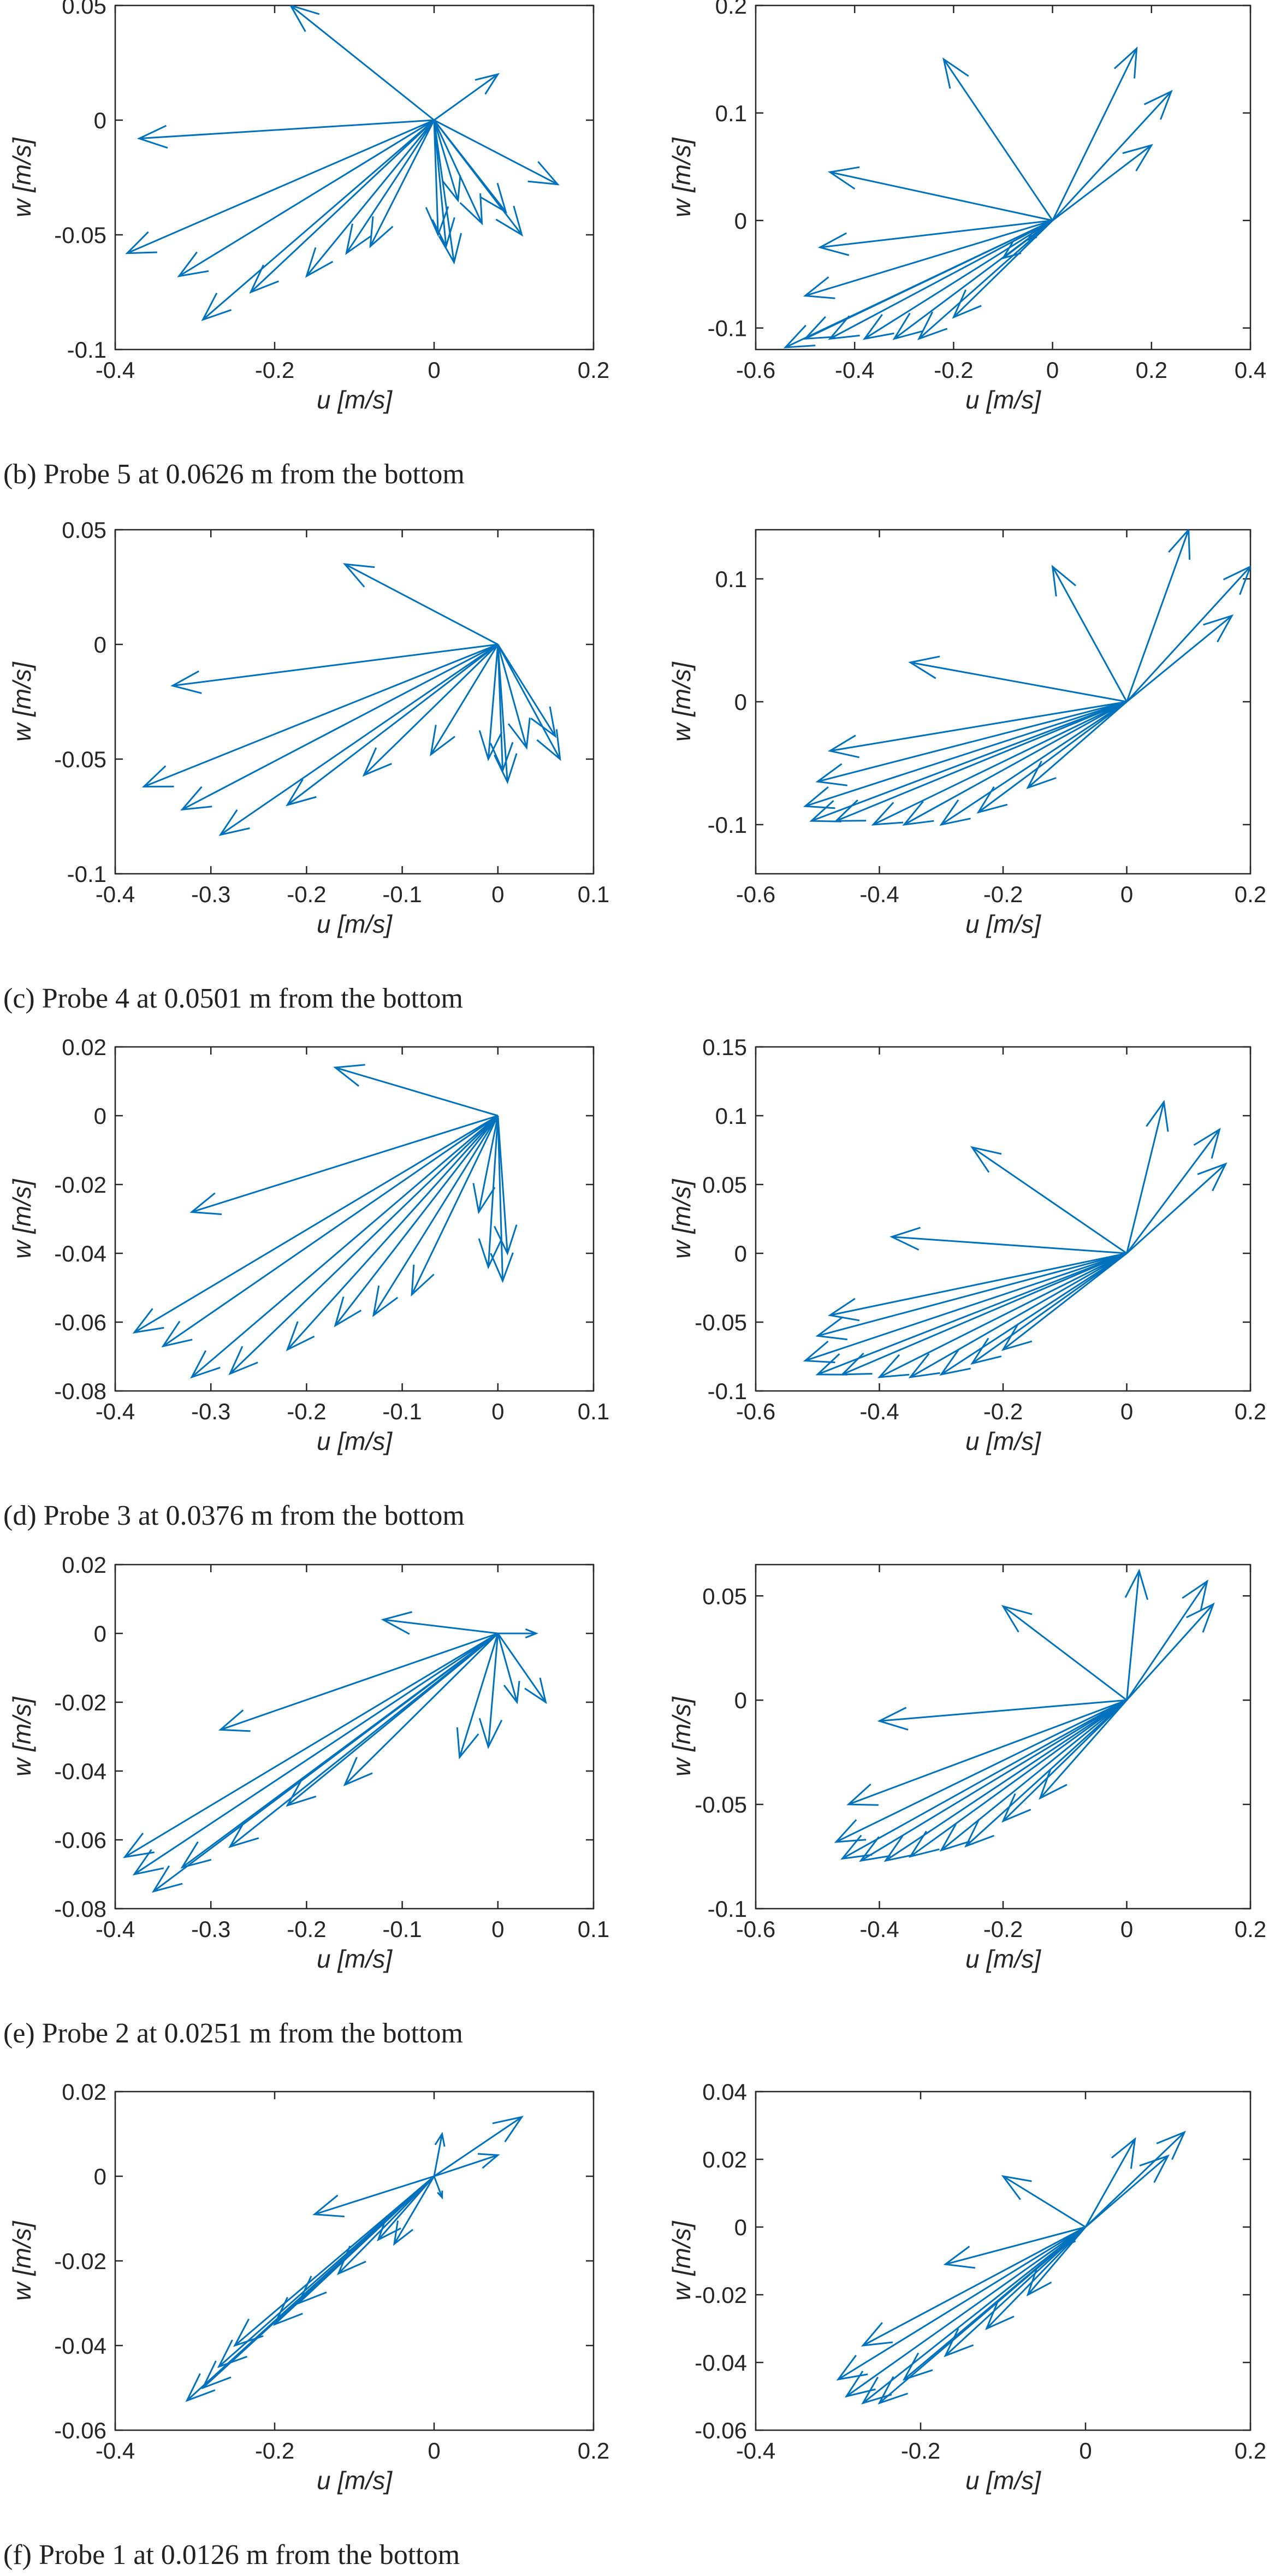 The image size is (1275, 2576). Describe the element at coordinates (234, 474) in the screenshot. I see `subfigure-caption: (b) Probe 5 at 0.0626 m from the bottom` at that location.